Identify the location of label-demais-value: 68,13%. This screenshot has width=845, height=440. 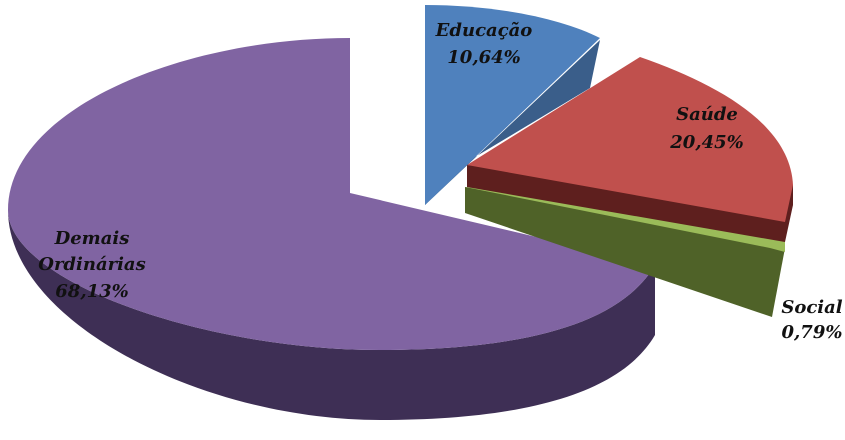
(91, 291).